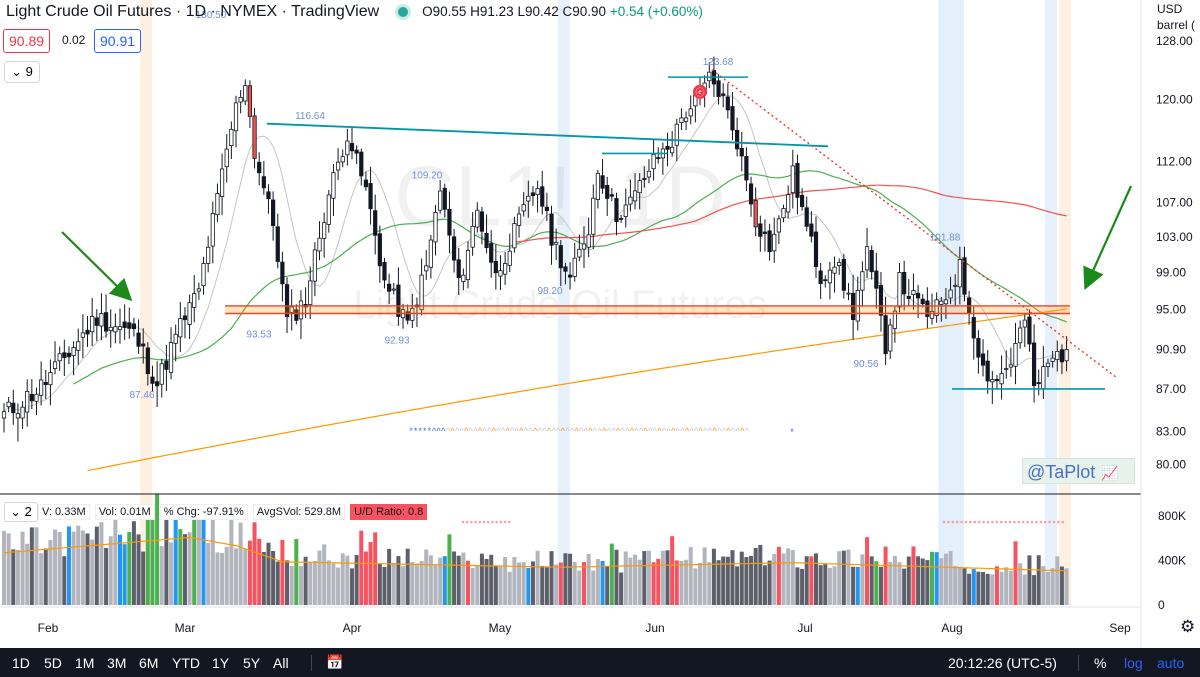 This screenshot has height=677, width=1200. I want to click on price-axis-bg, so click(1170, 324).